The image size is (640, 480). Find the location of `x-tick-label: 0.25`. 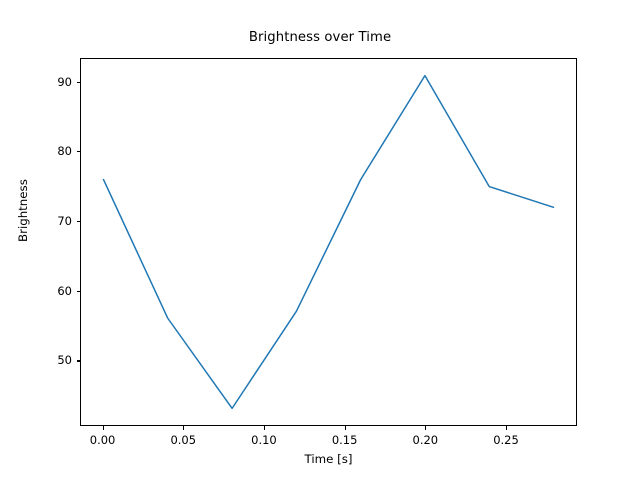

x-tick-label: 0.25 is located at coordinates (506, 440).